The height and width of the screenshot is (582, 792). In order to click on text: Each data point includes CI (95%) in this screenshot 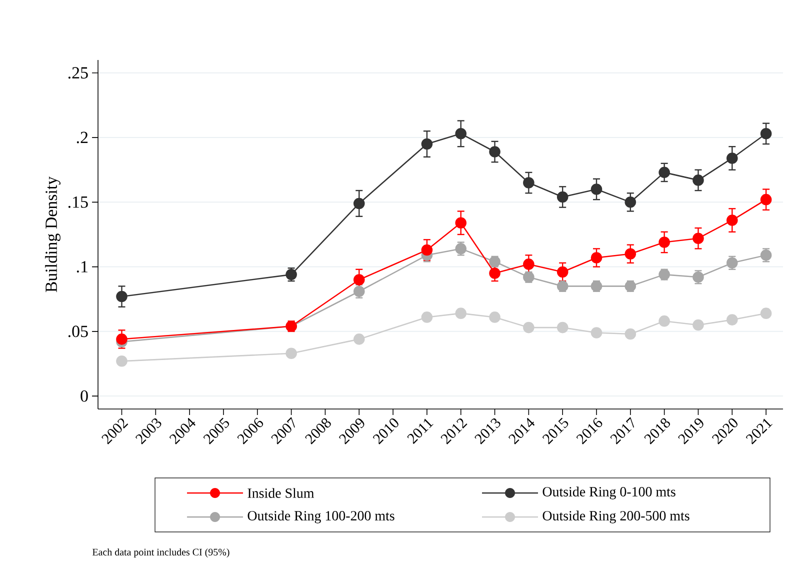, I will do `click(161, 553)`.